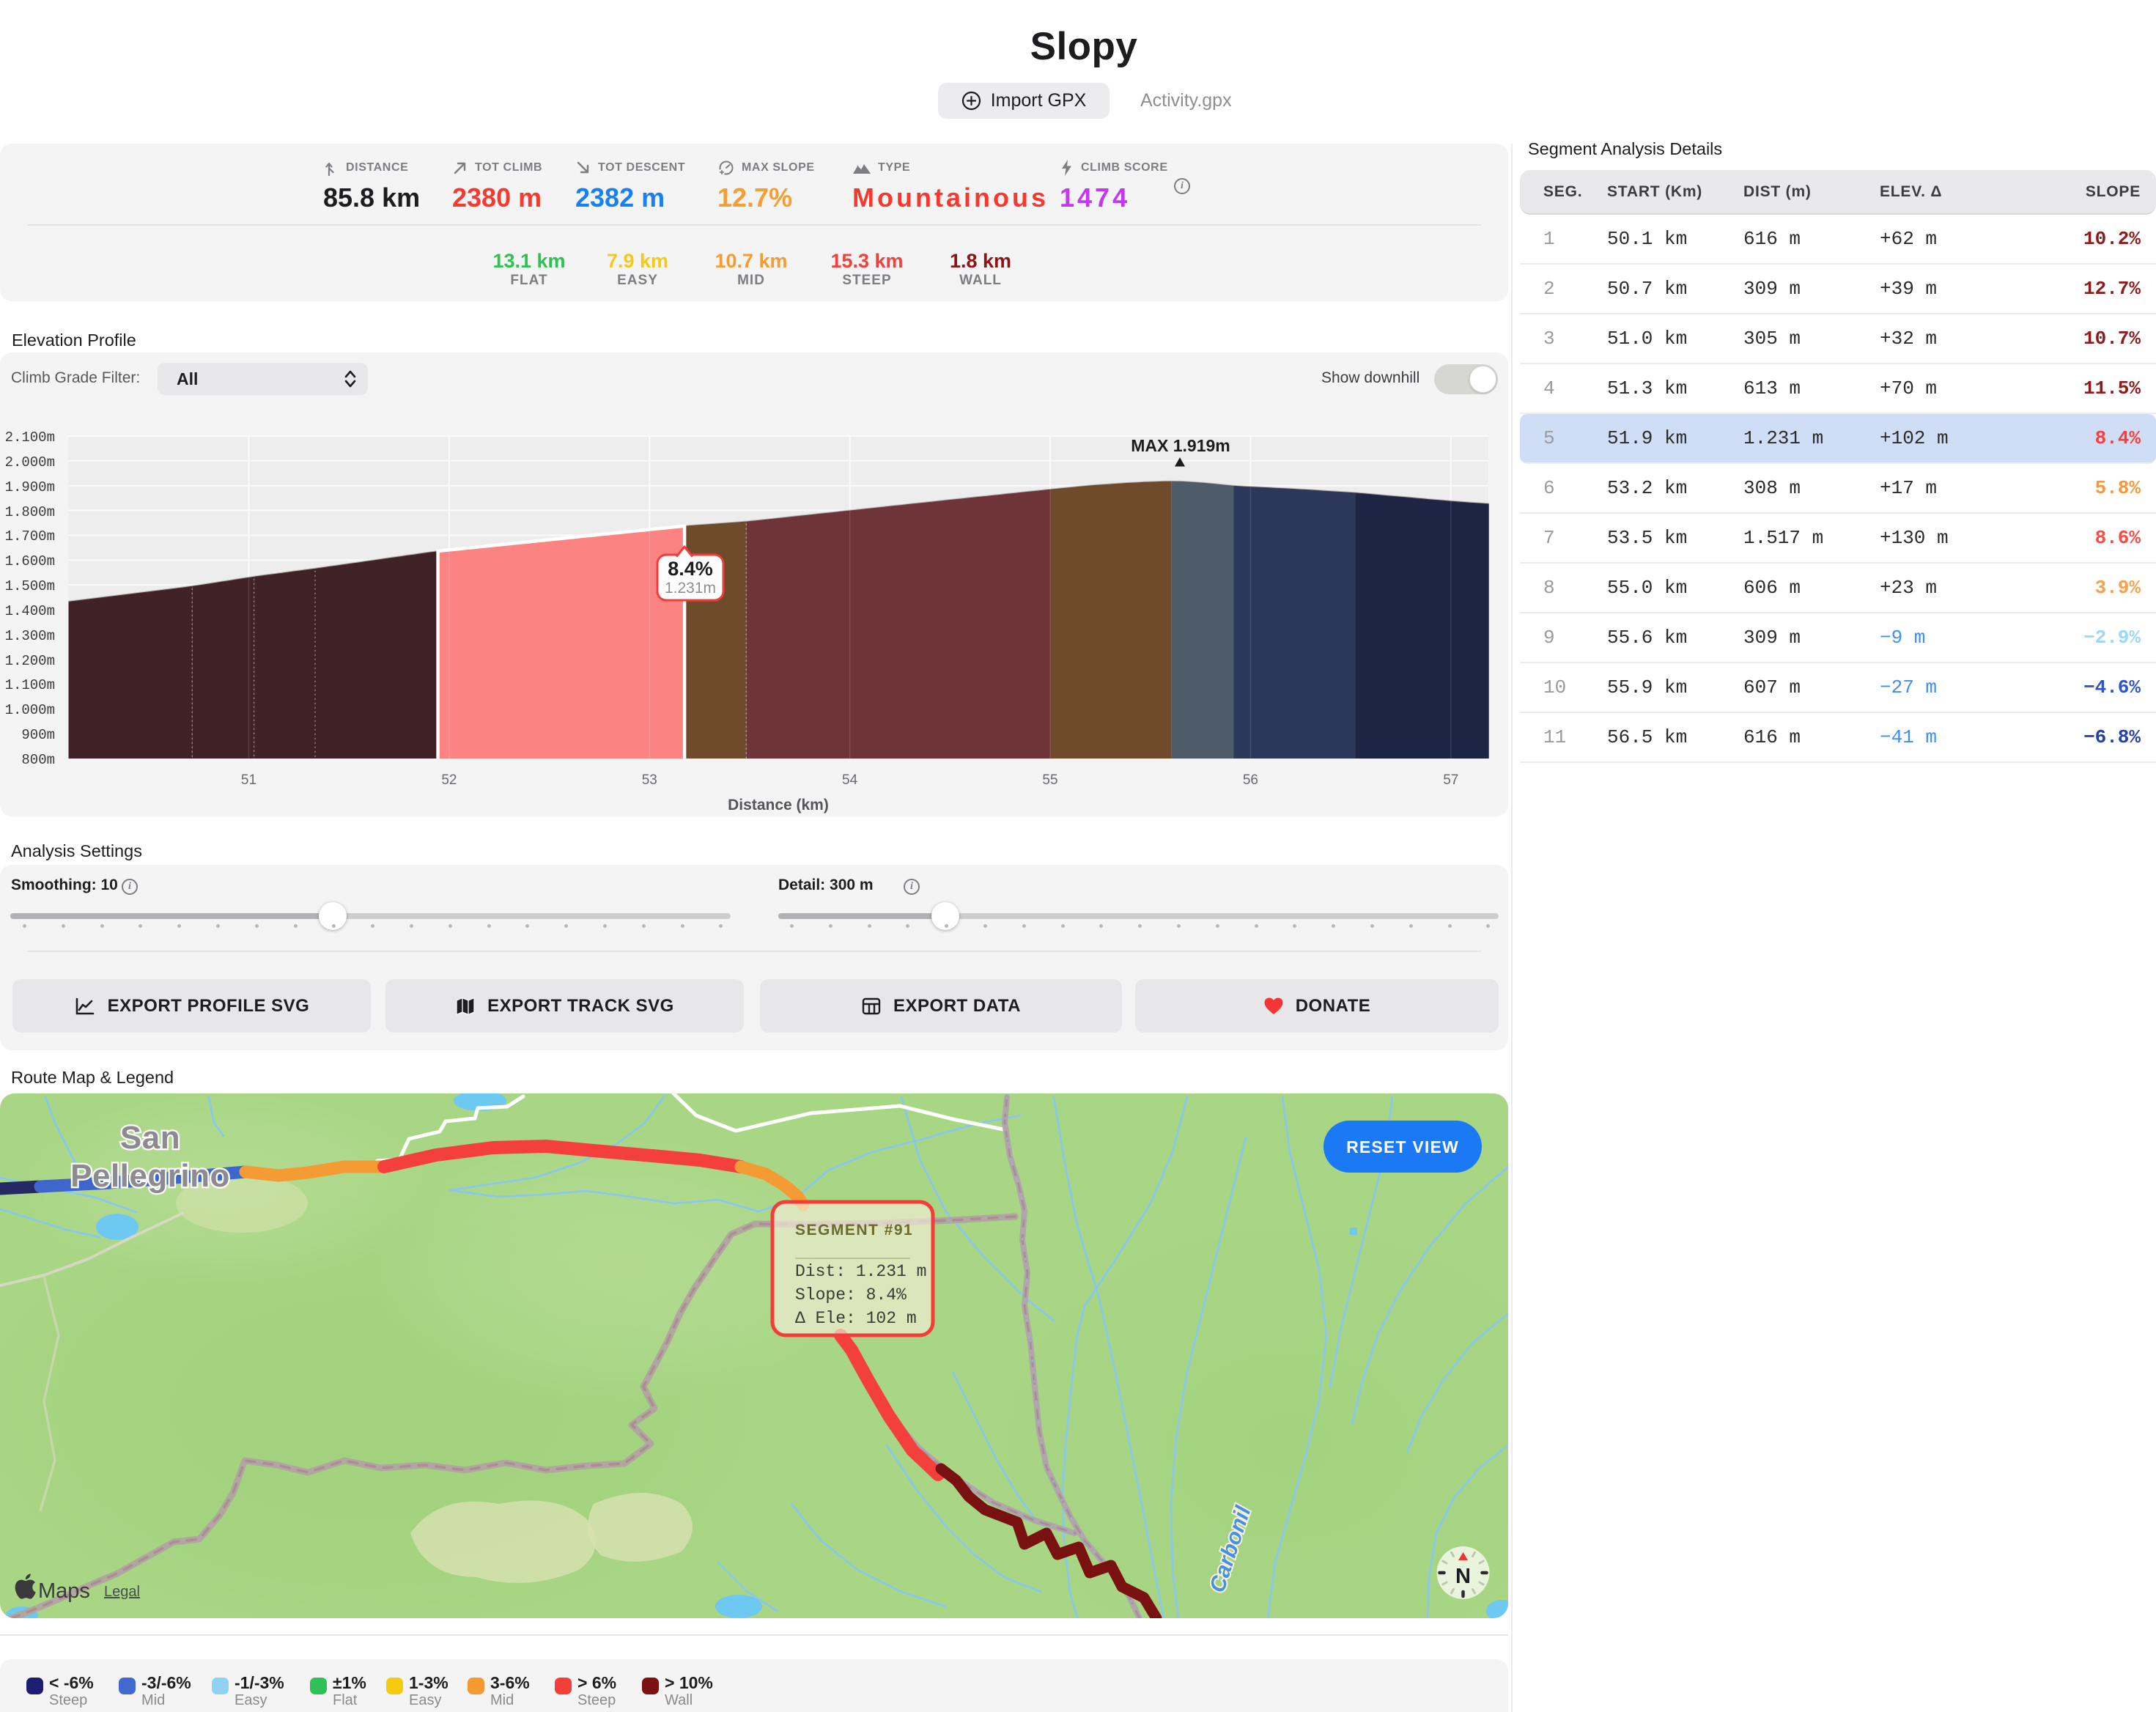 Image resolution: width=2156 pixels, height=1712 pixels. I want to click on svg-text: 900m, so click(38, 735).